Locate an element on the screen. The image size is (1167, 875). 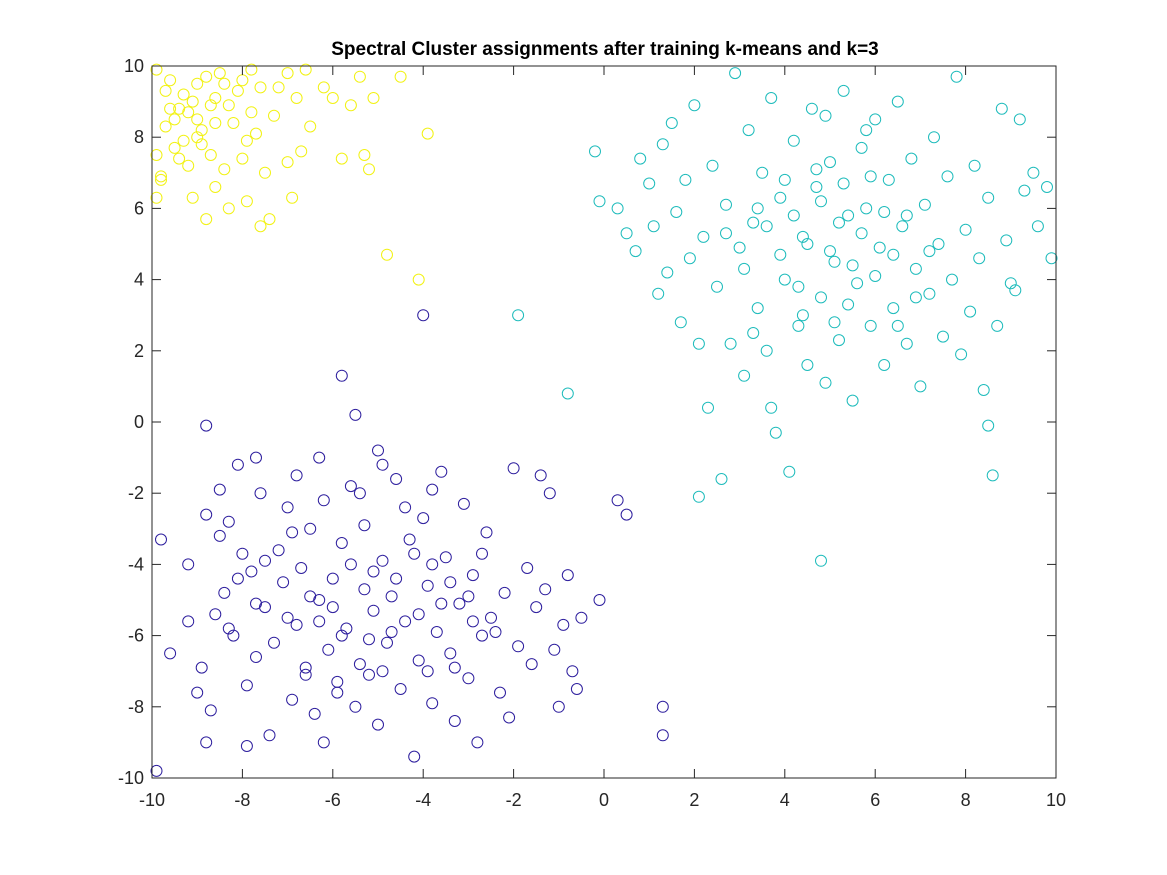
y-tick-label: -6 is located at coordinates (136, 636).